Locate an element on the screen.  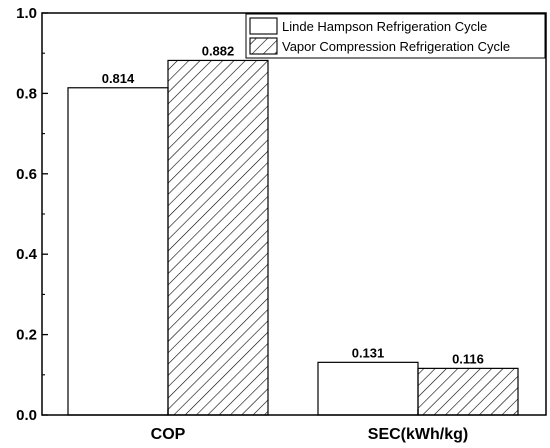
x-category-label: COP is located at coordinates (168, 434).